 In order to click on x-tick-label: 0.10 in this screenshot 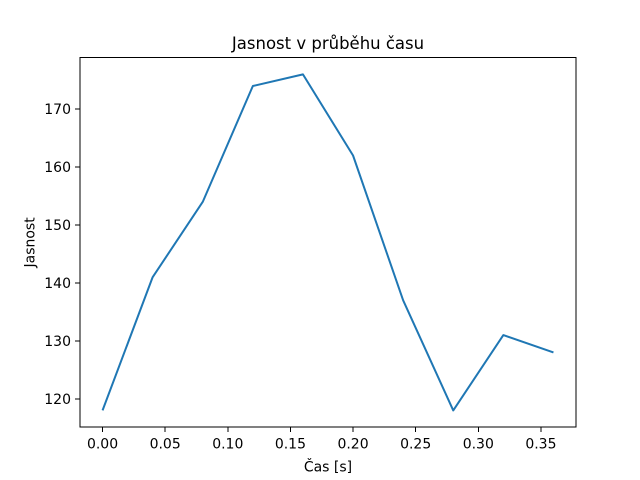, I will do `click(227, 445)`.